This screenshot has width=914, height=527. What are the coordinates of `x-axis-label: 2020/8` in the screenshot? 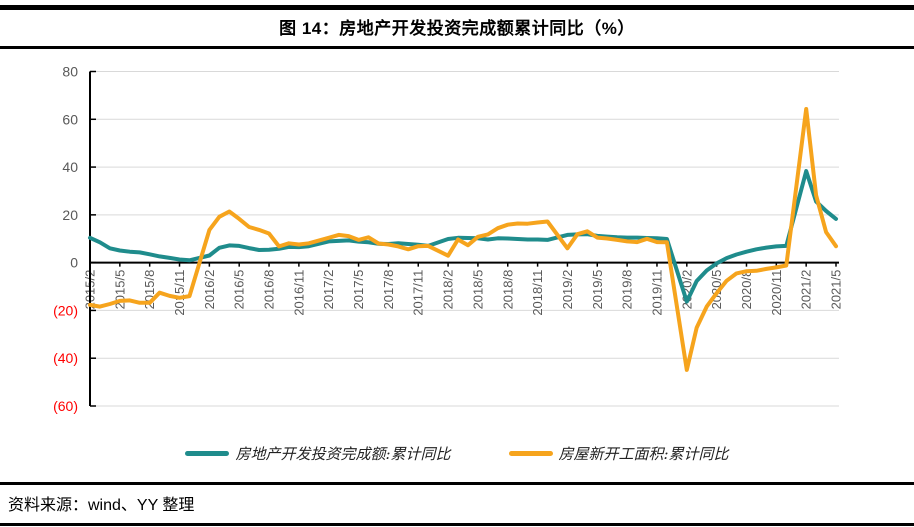 It's located at (746, 290).